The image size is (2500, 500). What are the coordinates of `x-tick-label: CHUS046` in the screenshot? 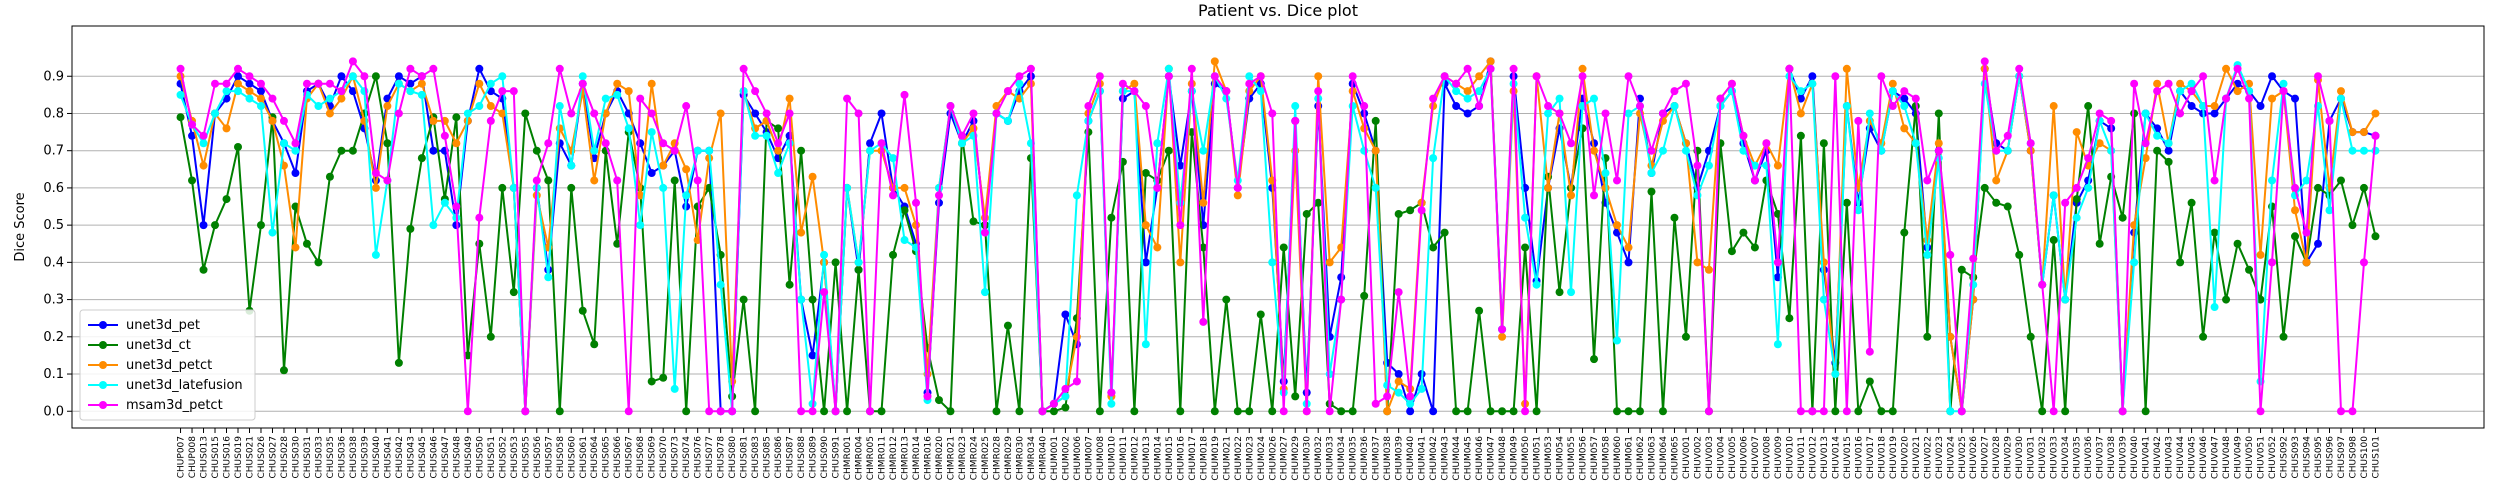 It's located at (434, 457).